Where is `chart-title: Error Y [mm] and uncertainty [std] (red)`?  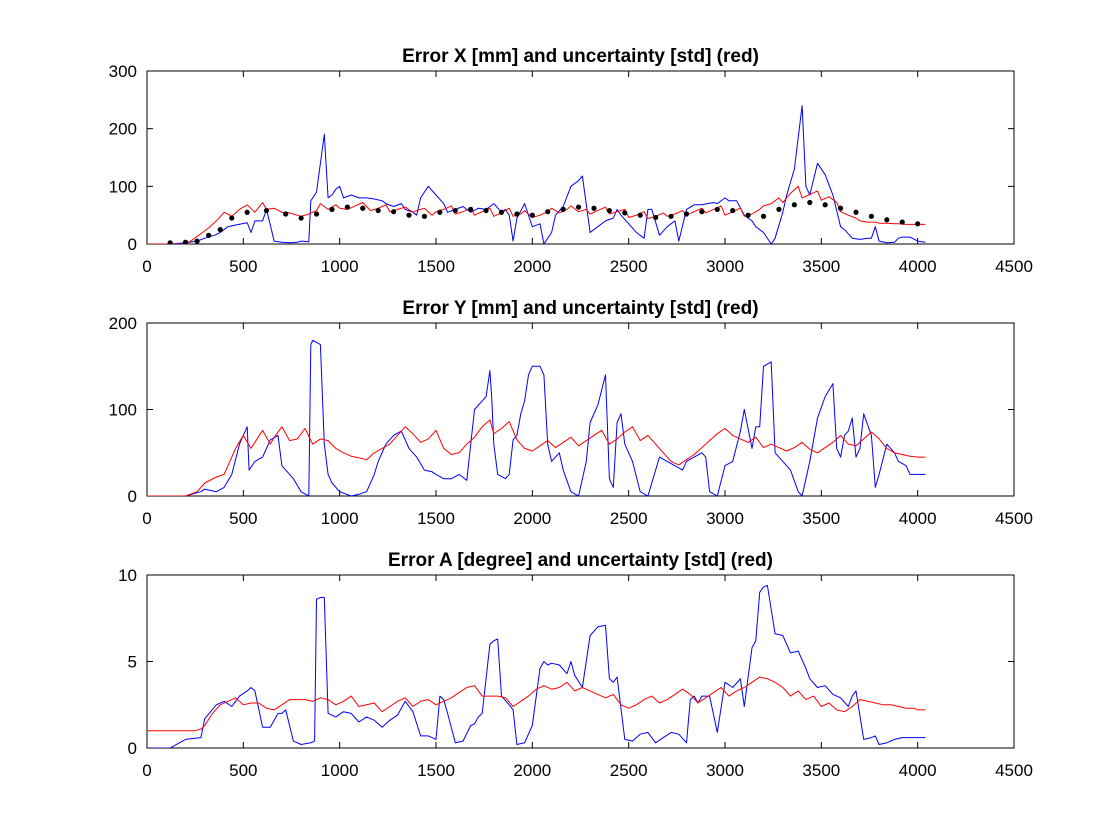
chart-title: Error Y [mm] and uncertainty [std] (red) is located at coordinates (580, 308).